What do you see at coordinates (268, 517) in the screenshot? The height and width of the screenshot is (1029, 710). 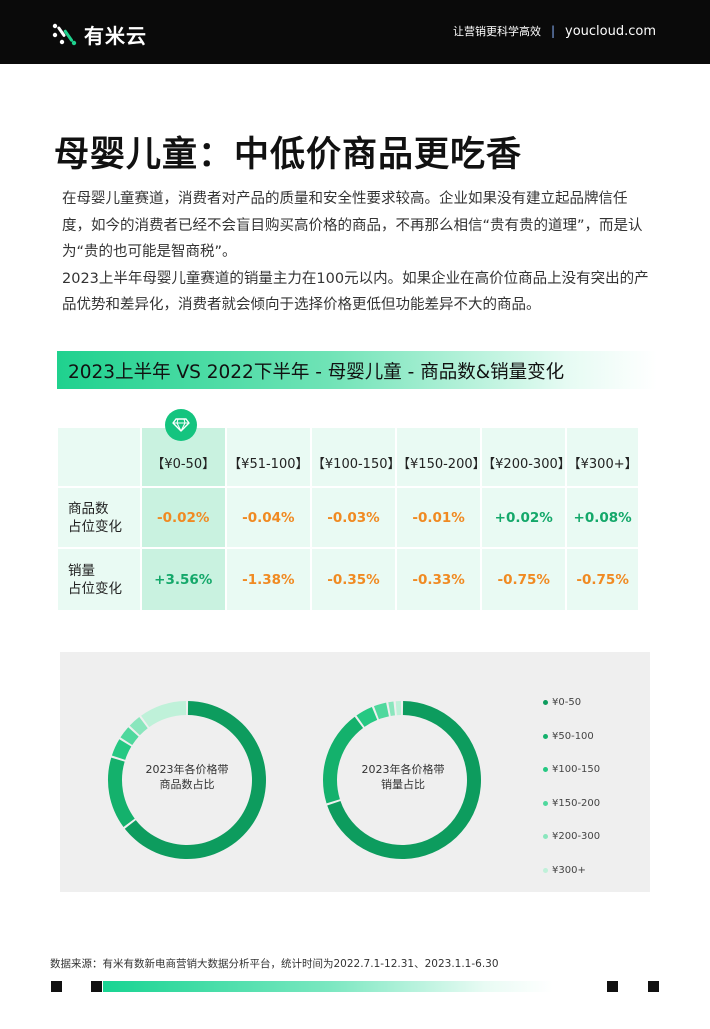 I see `value-cell: -0.04%` at bounding box center [268, 517].